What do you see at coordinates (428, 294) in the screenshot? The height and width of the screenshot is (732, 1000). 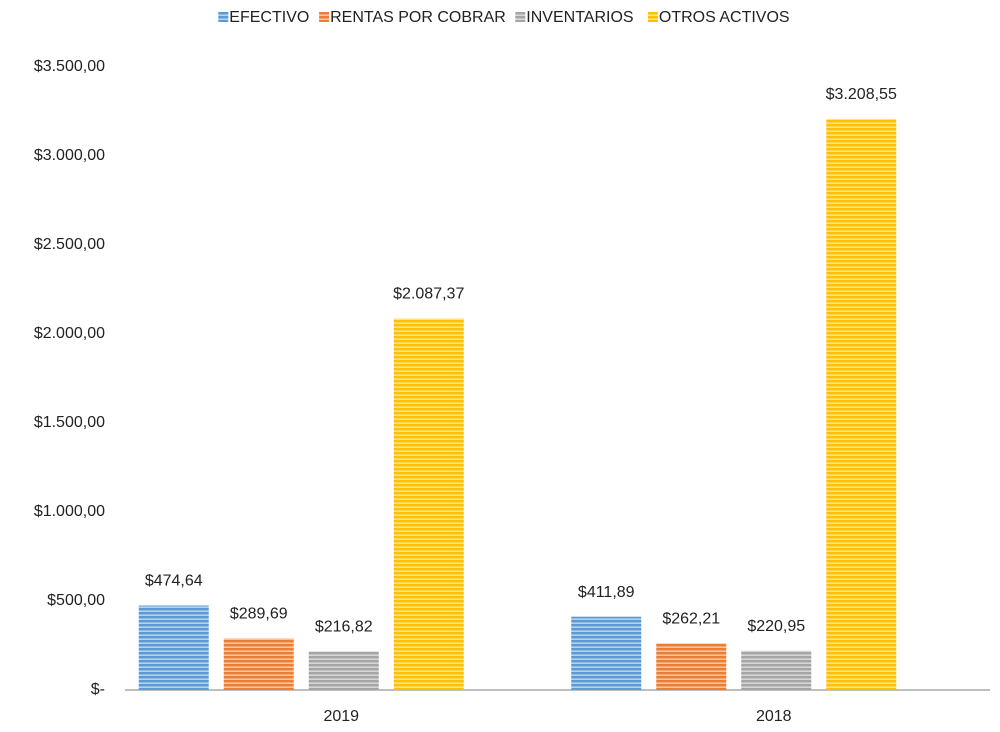 I see `data-label: $2.087,37` at bounding box center [428, 294].